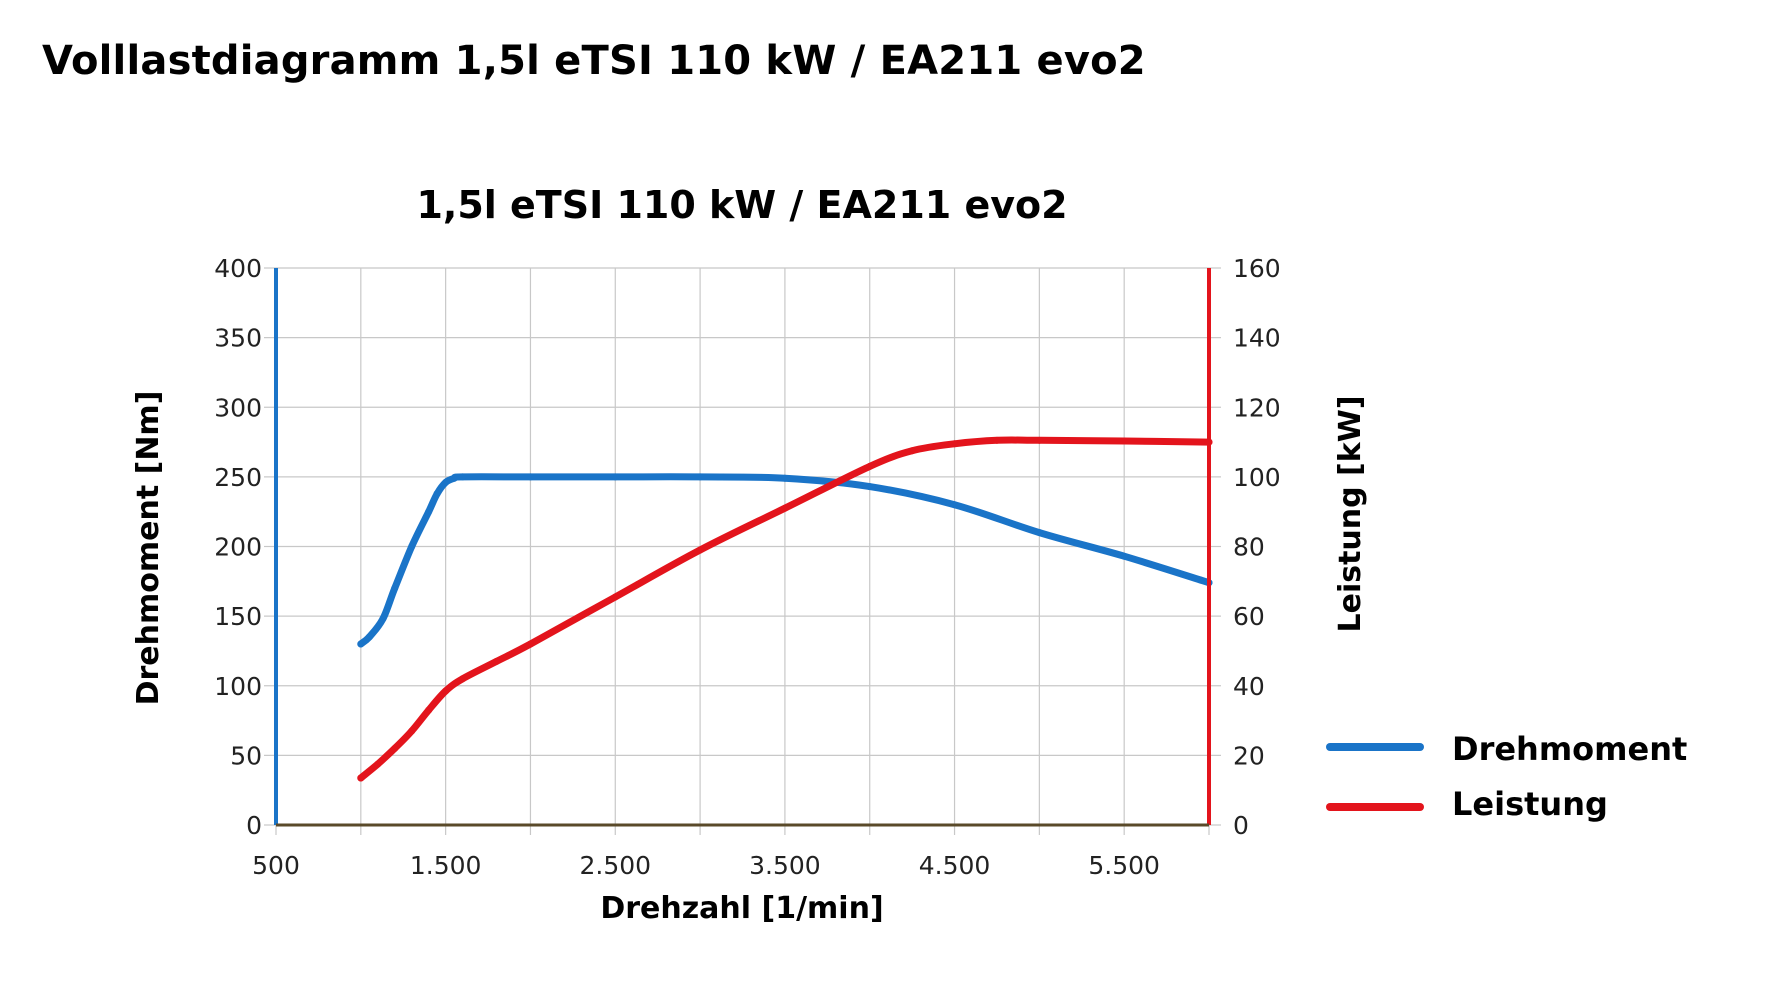 This screenshot has height=996, width=1770. I want to click on y-left-tick-label: 0, so click(254, 825).